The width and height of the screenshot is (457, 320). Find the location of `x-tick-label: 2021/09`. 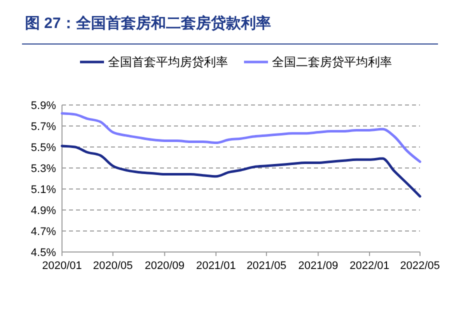

x-tick-label: 2021/09 is located at coordinates (318, 266).